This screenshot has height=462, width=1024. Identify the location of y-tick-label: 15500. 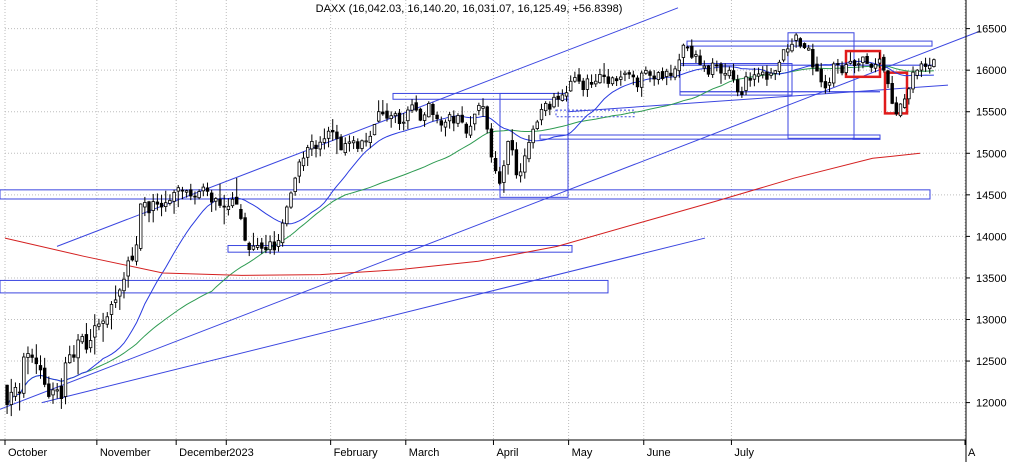
(991, 113).